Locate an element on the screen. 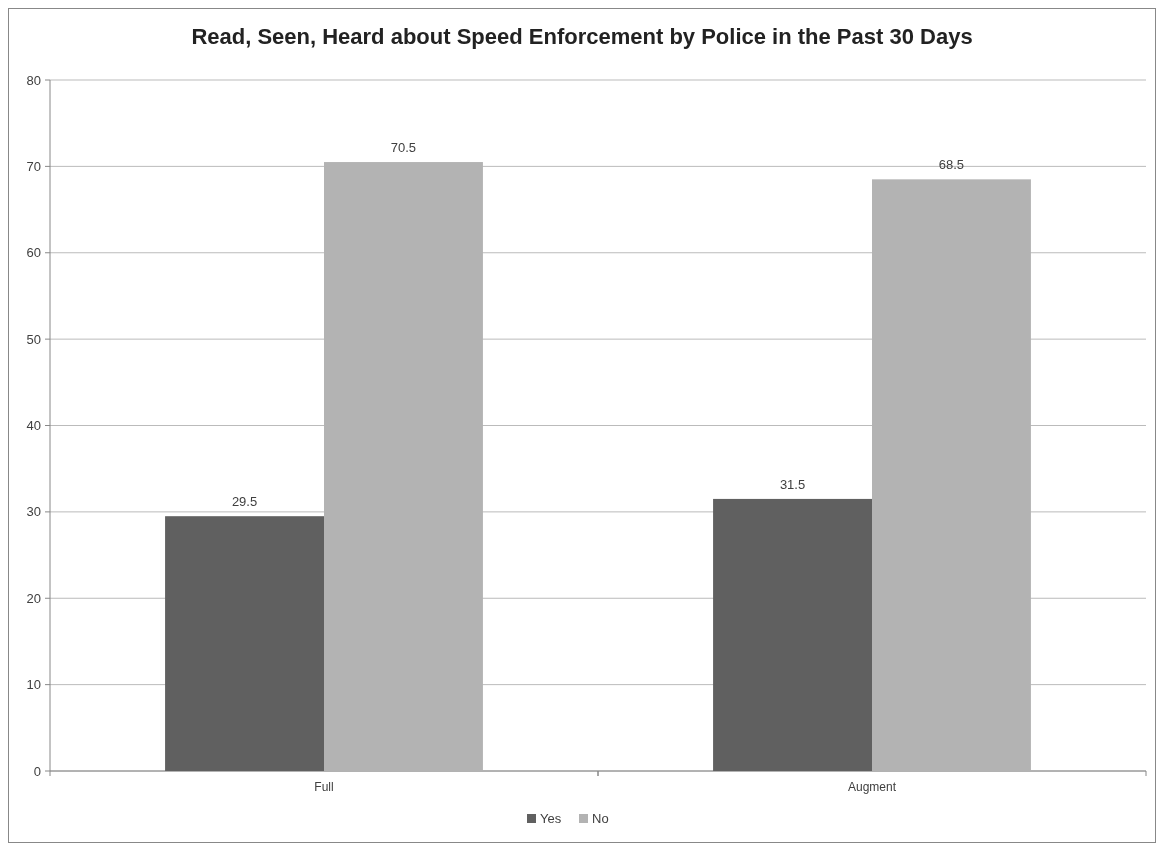 This screenshot has height=857, width=1164. y-tick-label: 40 is located at coordinates (33, 426).